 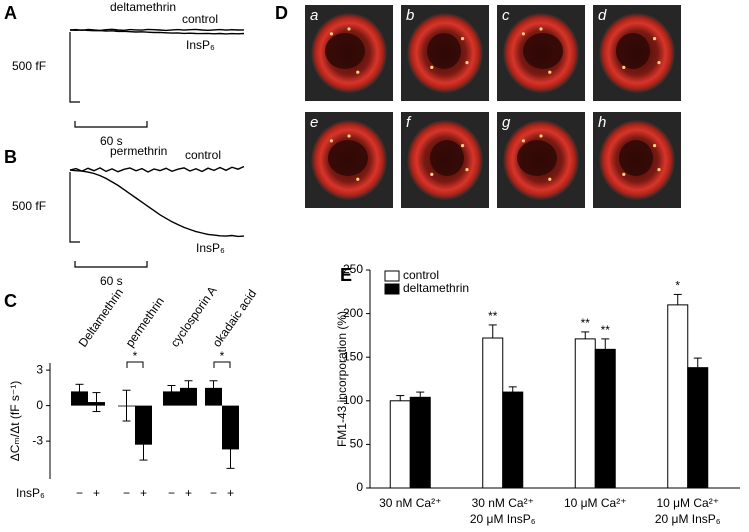 I want to click on y-tick-label: -3, so click(x=37, y=440).